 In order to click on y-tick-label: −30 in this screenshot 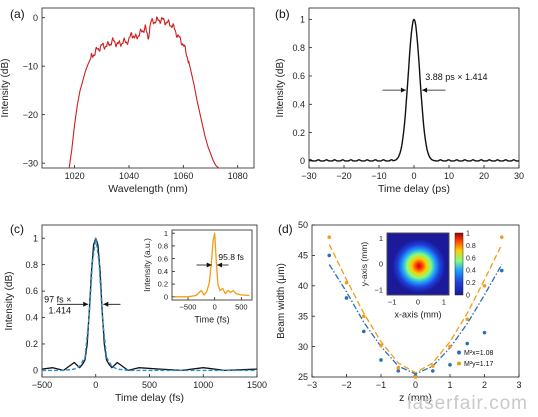, I will do `click(30, 163)`.